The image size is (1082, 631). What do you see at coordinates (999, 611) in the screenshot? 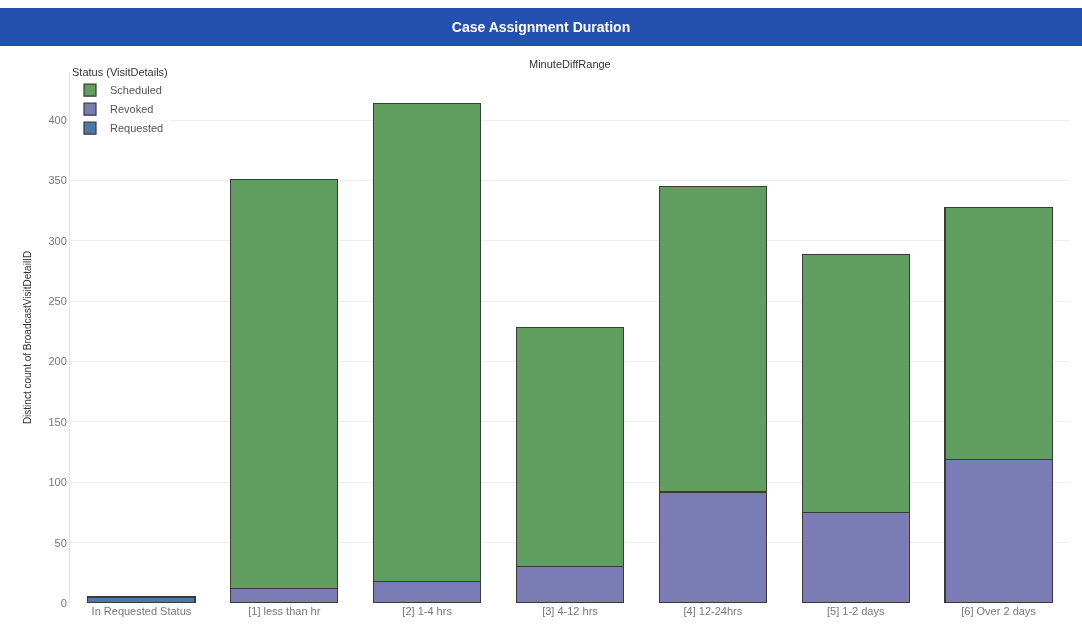
I see `x-tick-label: [6] Over 2 days` at bounding box center [999, 611].